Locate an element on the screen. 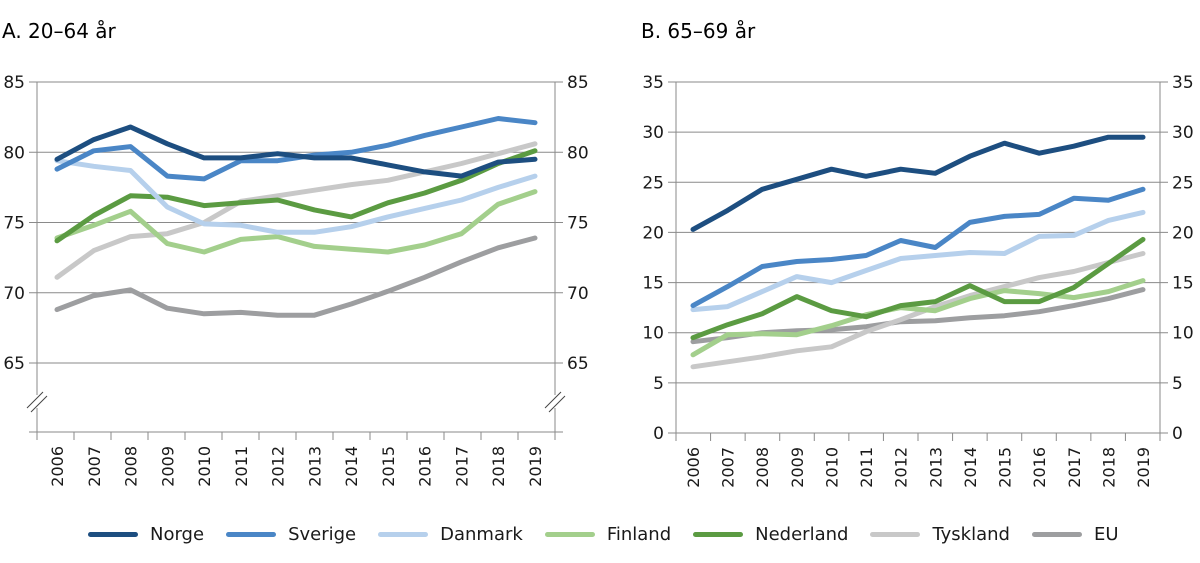 This screenshot has width=1200, height=563. legend-item-norge: Norge is located at coordinates (146, 534).